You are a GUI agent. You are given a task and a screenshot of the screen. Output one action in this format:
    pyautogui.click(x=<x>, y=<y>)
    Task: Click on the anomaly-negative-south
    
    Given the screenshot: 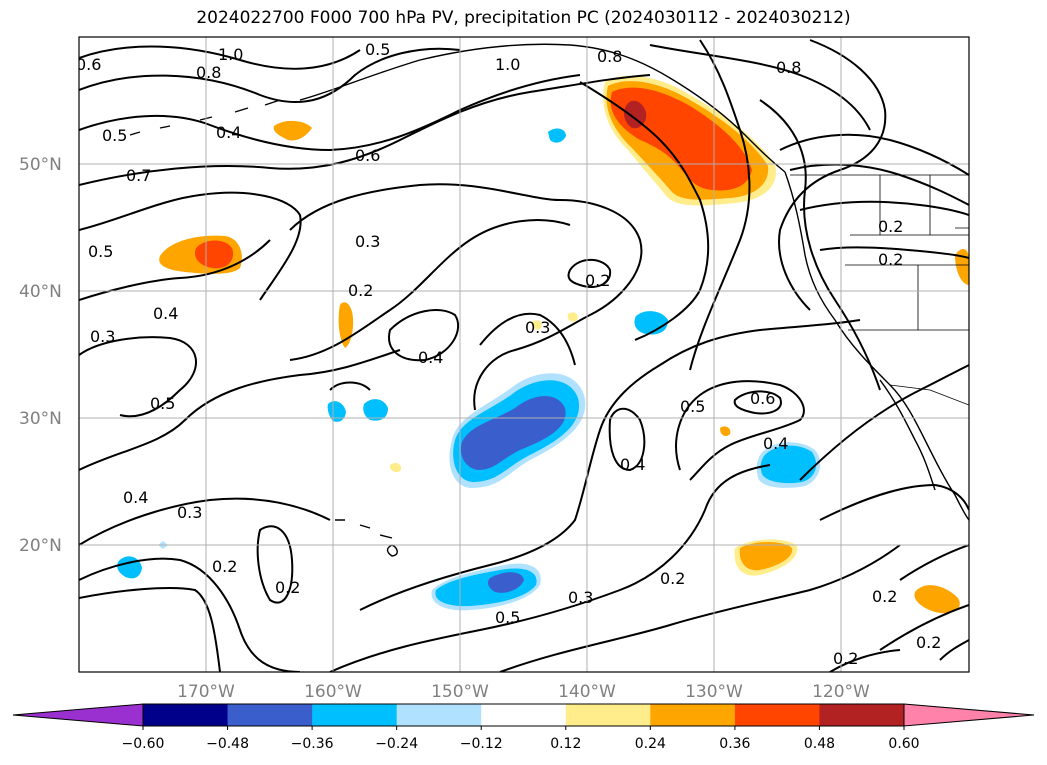 What is the action you would take?
    pyautogui.click(x=505, y=582)
    